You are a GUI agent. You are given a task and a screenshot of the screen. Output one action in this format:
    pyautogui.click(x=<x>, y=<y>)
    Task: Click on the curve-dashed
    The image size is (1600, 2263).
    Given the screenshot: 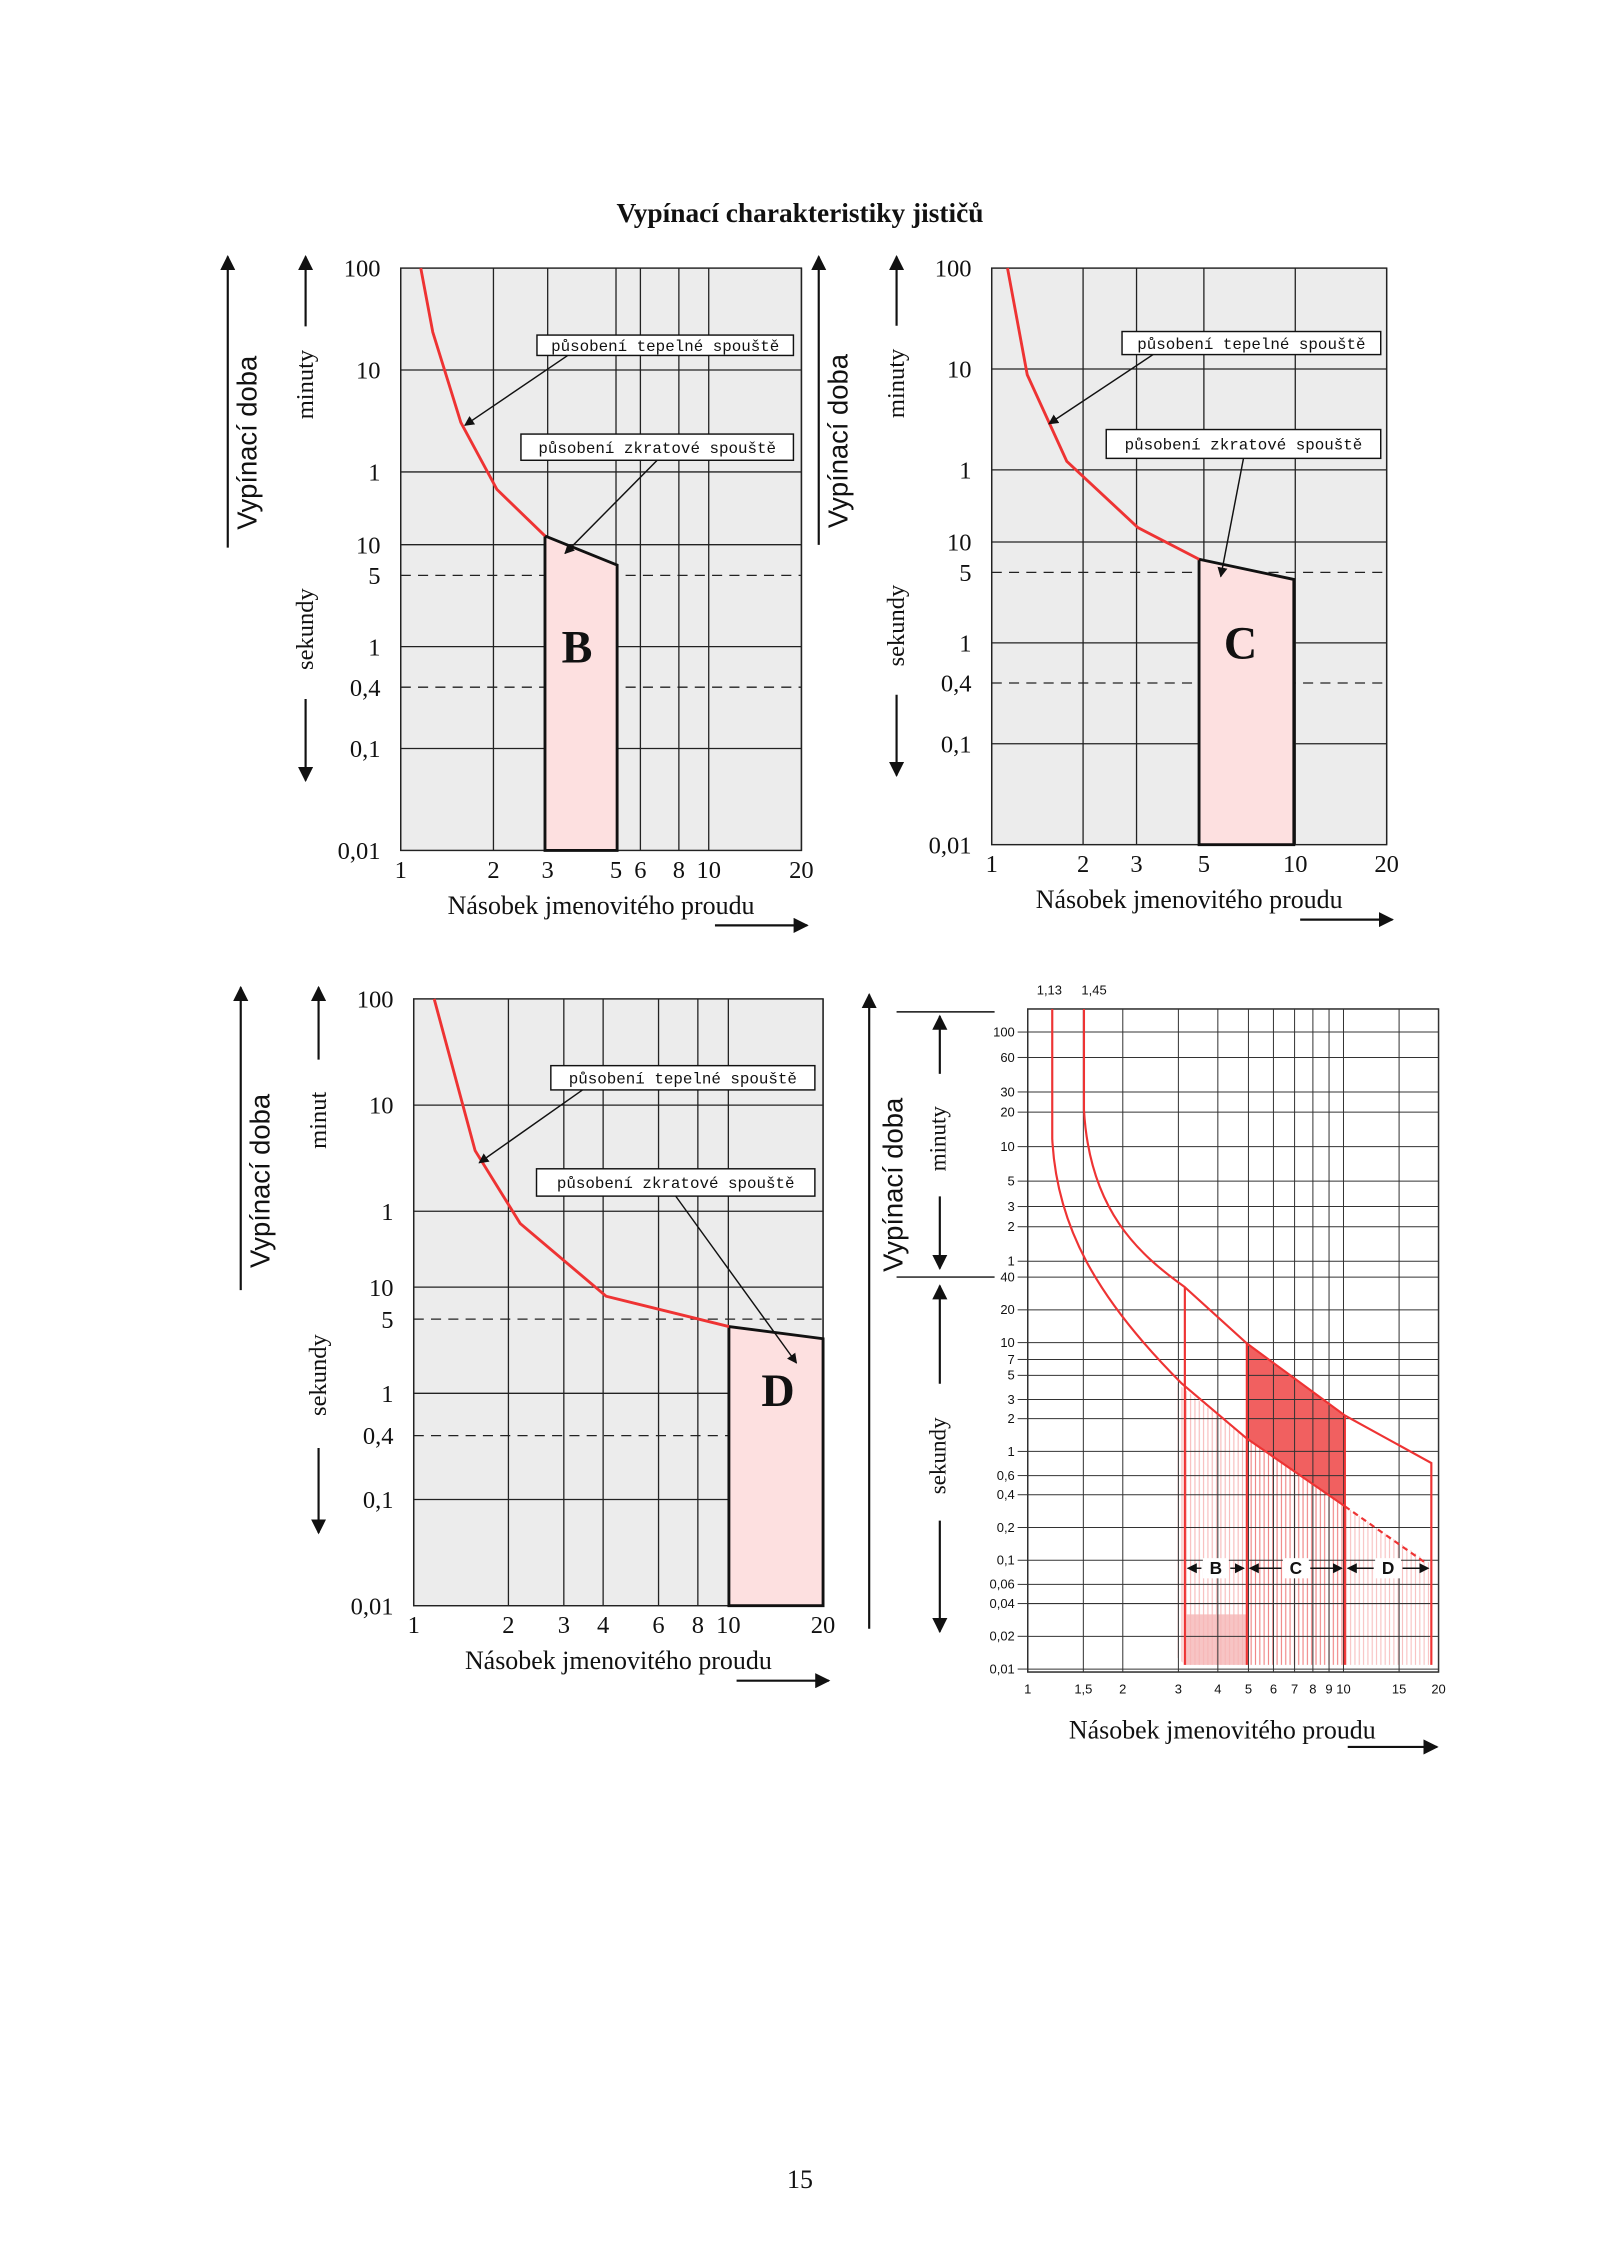 What is the action you would take?
    pyautogui.click(x=1386, y=1535)
    